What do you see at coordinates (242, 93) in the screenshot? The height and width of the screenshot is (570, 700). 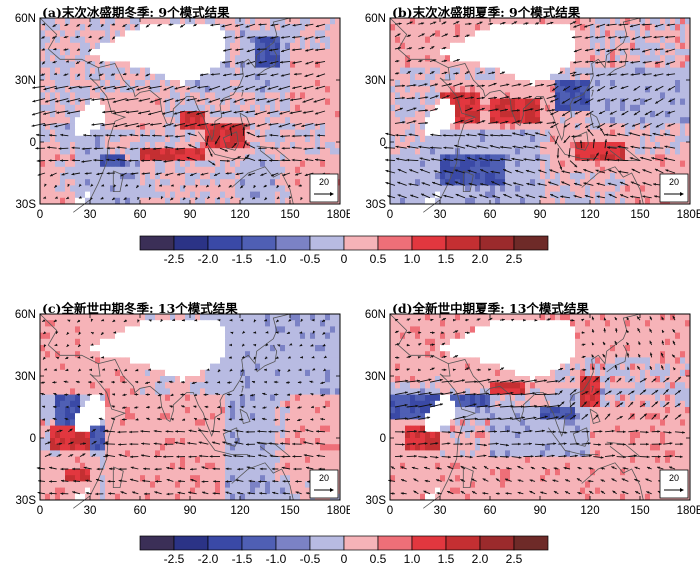 I see `coastline` at bounding box center [242, 93].